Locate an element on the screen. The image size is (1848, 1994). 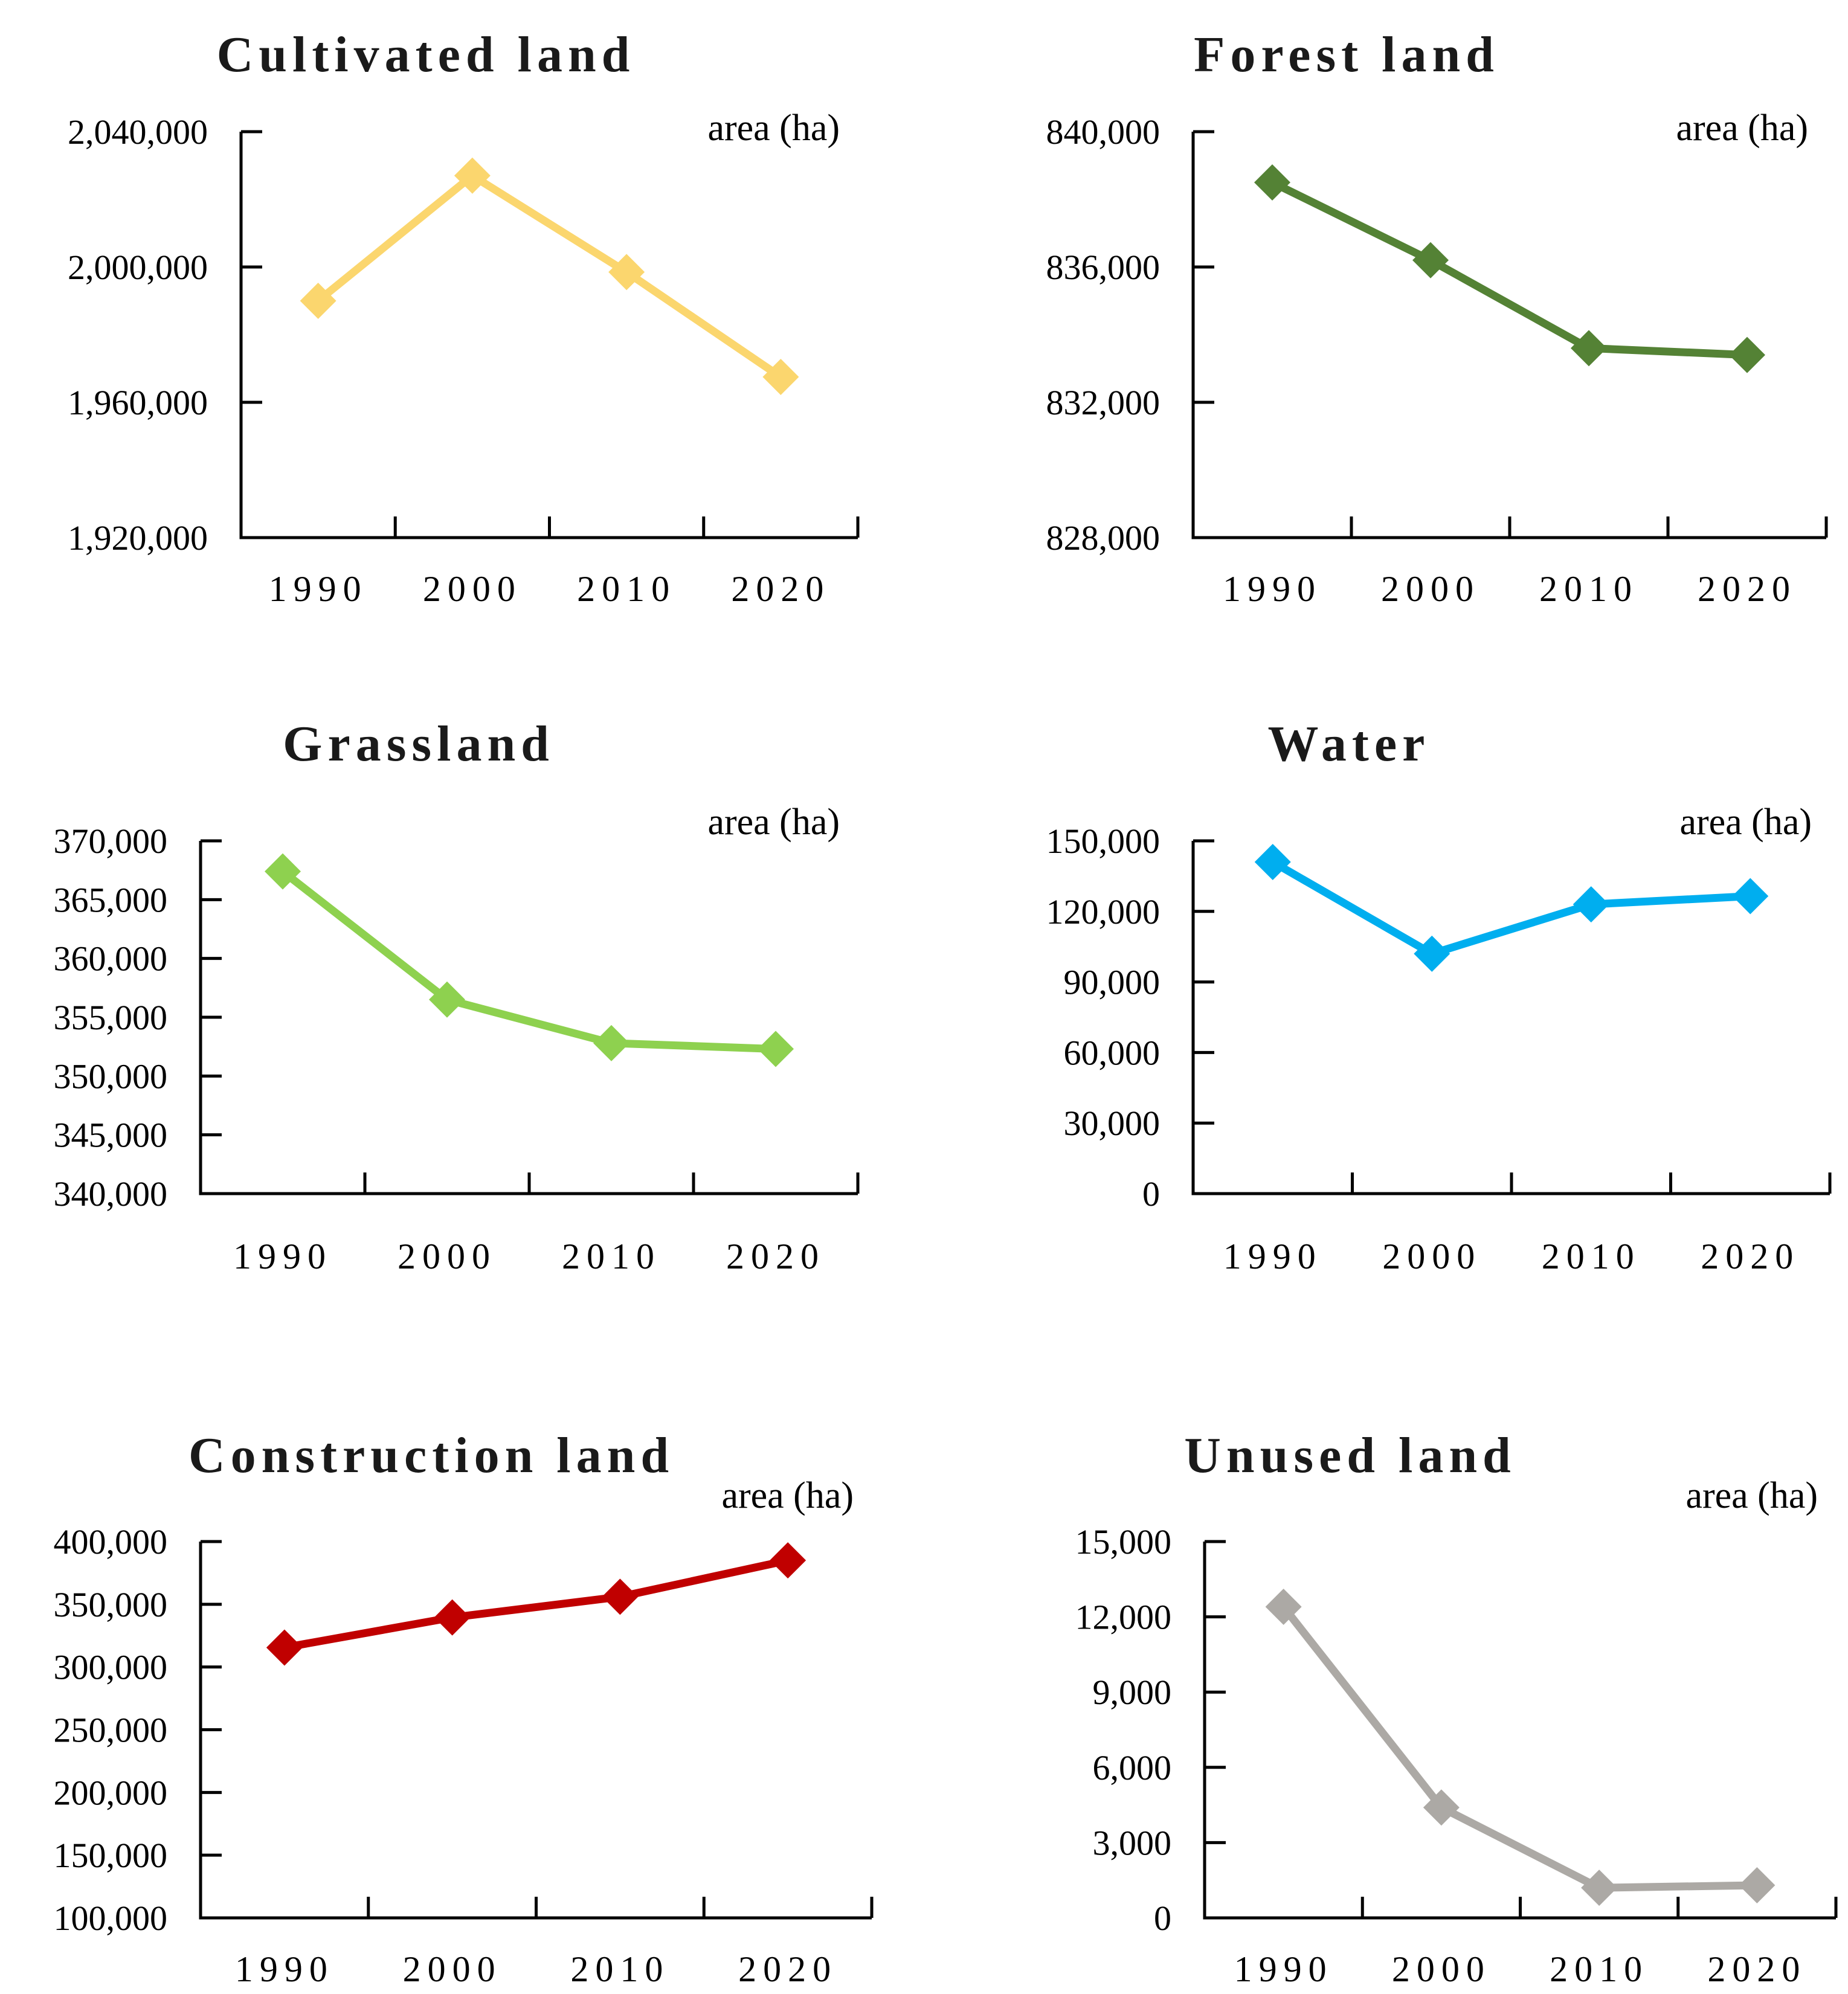
y-tick-label: 832,000 is located at coordinates (1104, 402).